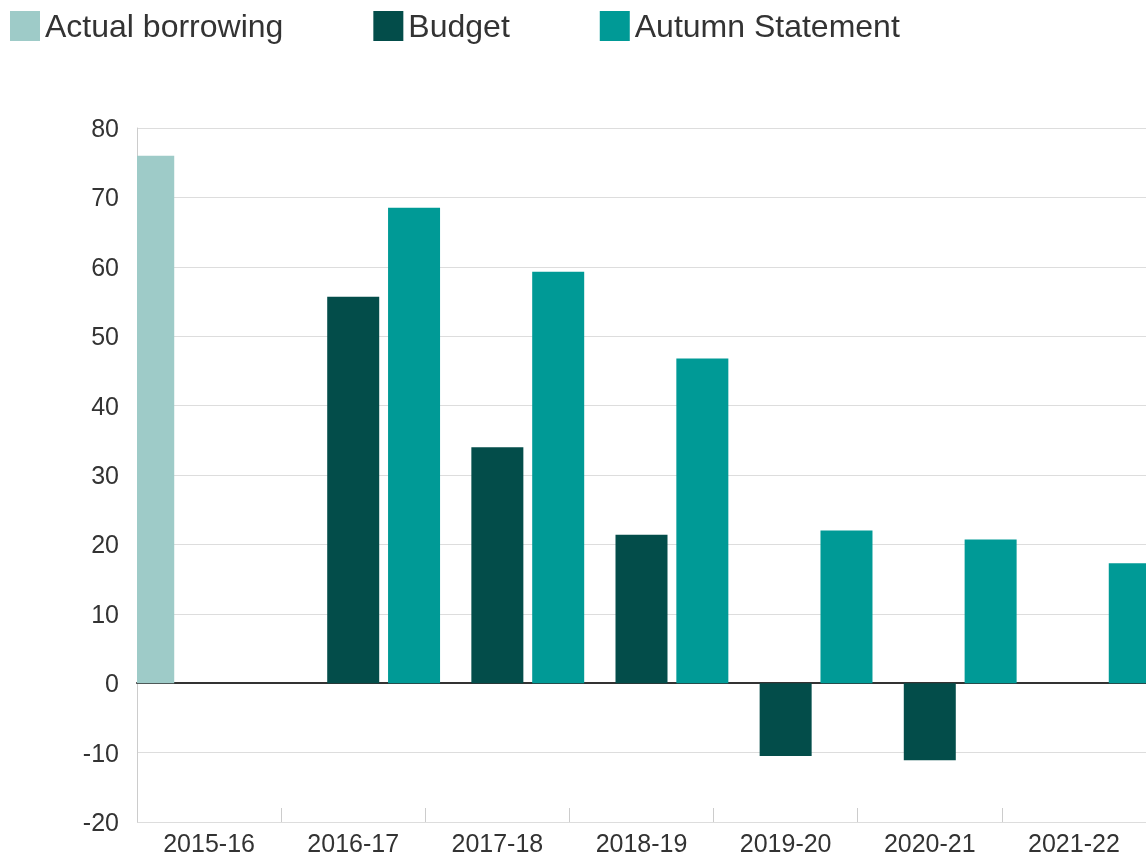  I want to click on y-tick-label: 80, so click(105, 128).